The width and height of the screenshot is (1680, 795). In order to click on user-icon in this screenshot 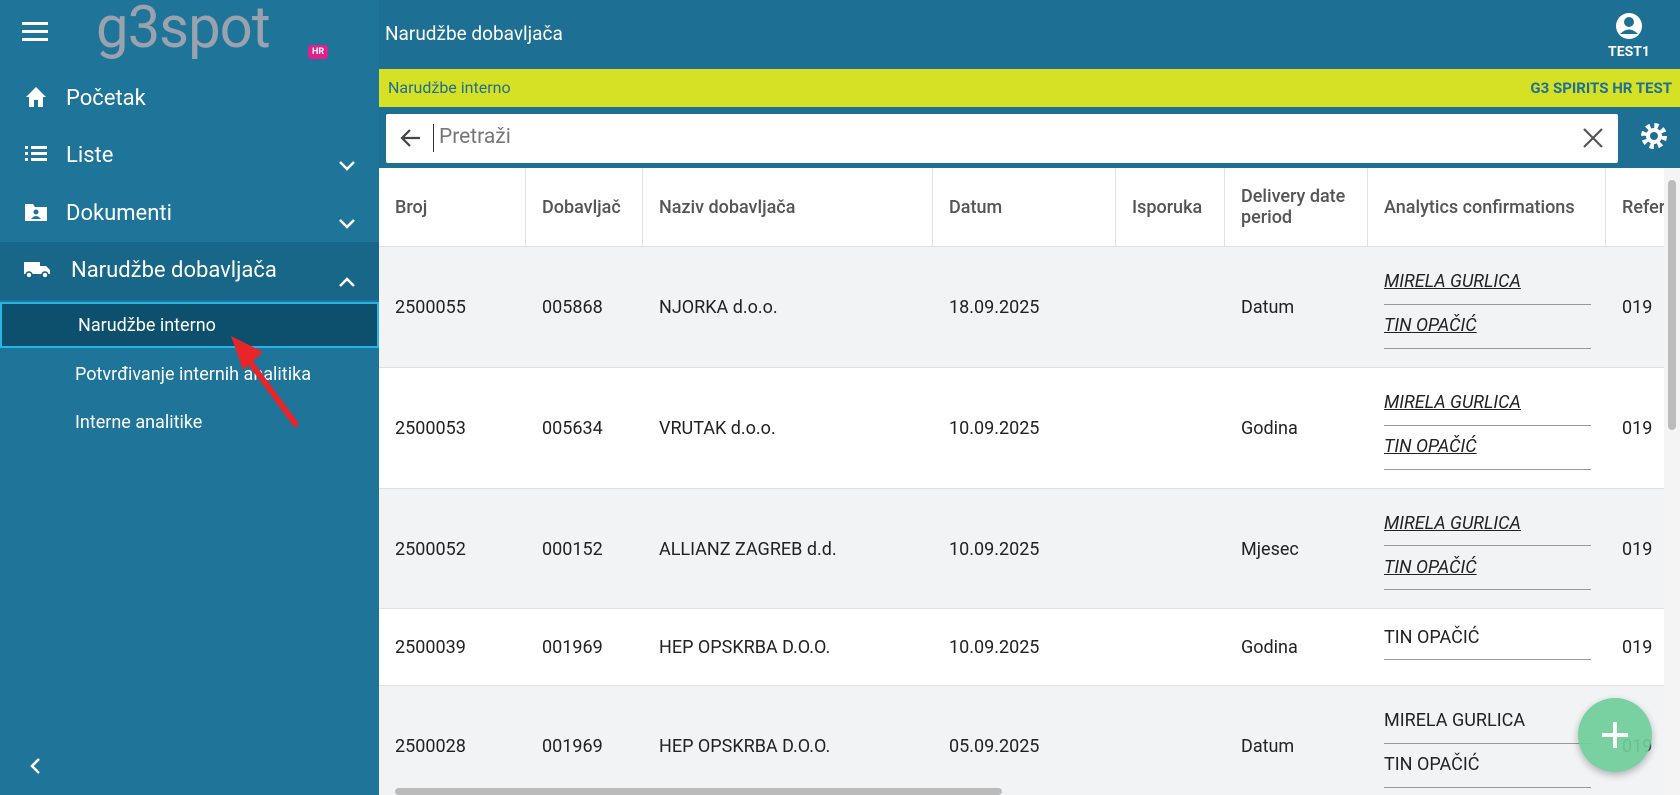, I will do `click(1629, 26)`.